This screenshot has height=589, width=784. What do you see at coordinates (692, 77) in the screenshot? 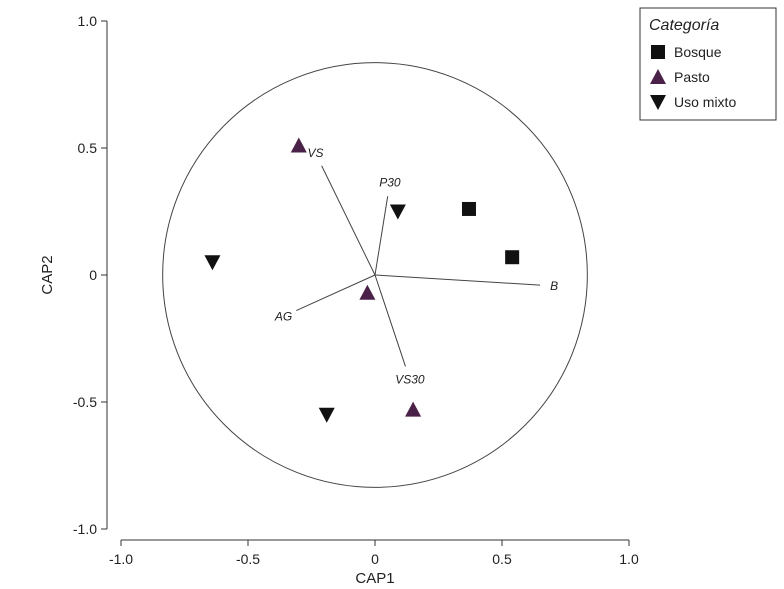
I see `legend-label-pasto: Pasto` at bounding box center [692, 77].